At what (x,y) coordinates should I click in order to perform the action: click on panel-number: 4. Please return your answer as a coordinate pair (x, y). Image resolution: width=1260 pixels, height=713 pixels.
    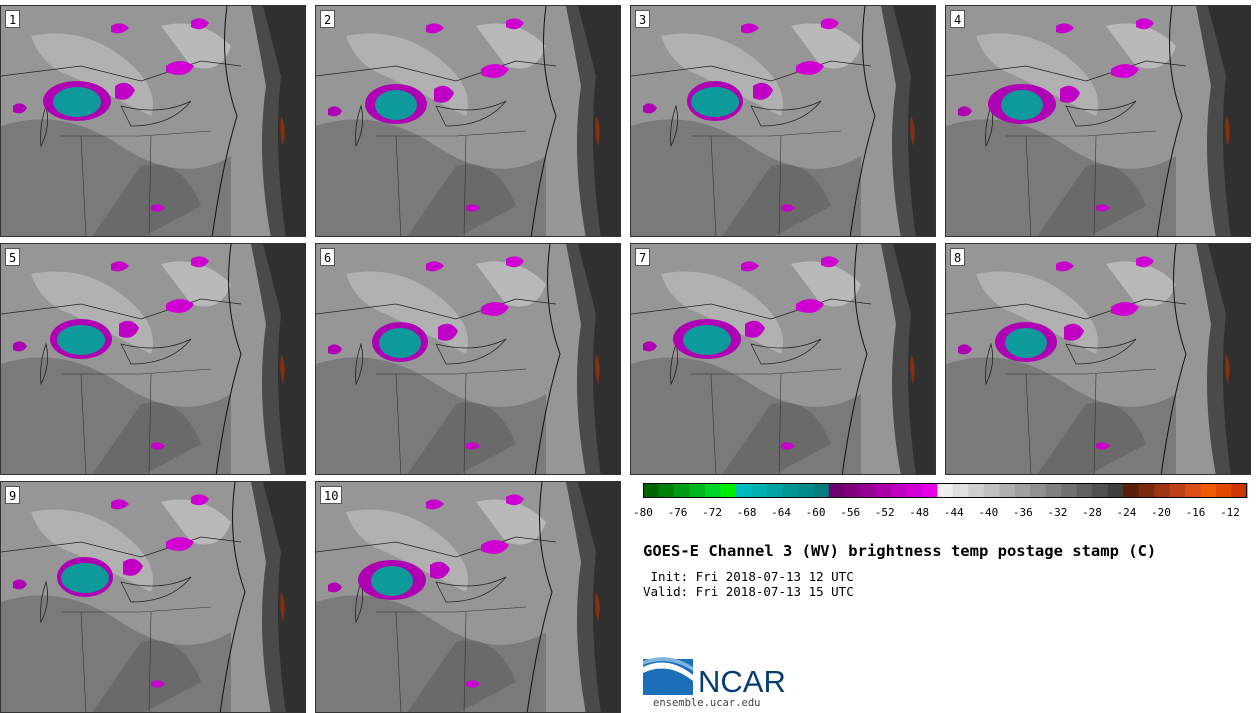
    Looking at the image, I should click on (958, 19).